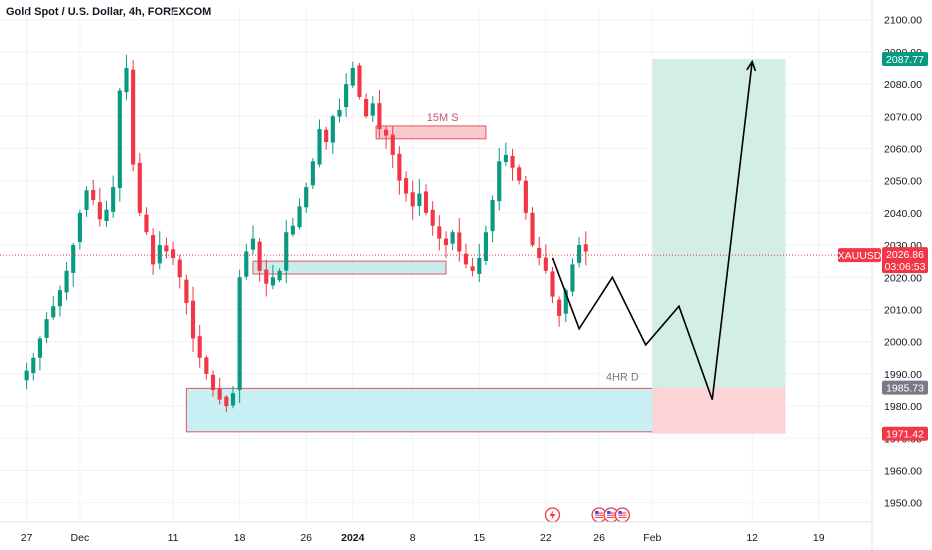 This screenshot has width=932, height=550. I want to click on y-tick-label: 2010.00, so click(903, 310).